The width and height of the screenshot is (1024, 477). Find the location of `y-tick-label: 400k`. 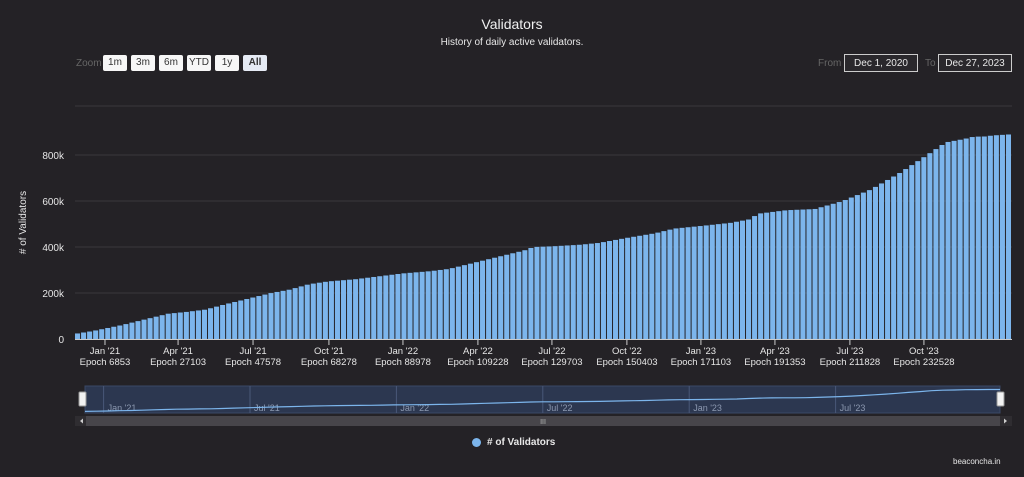

y-tick-label: 400k is located at coordinates (53, 248).